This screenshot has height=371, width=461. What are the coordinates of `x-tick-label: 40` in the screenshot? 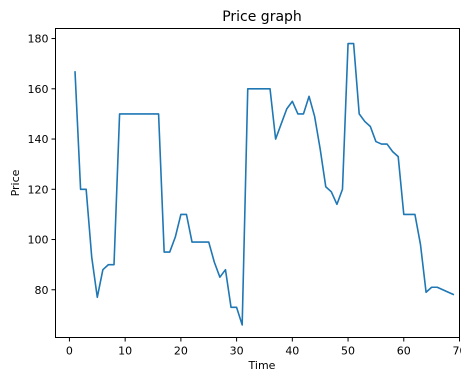 It's located at (292, 351).